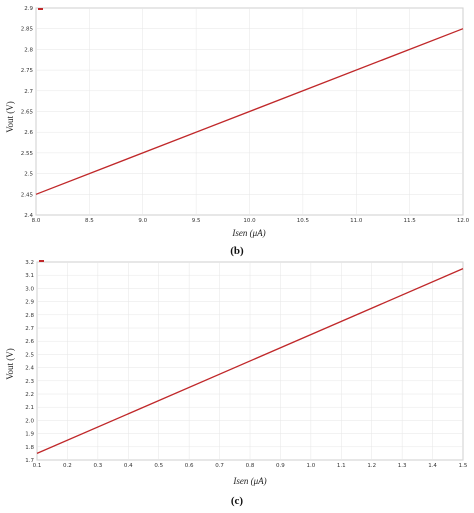 The image size is (474, 513). I want to click on y-ticks-b: 2.4 2.45 2.5 2.55 2.6 2.65 2.7 2.75 2.8 2.85 2.9, so click(27, 112).